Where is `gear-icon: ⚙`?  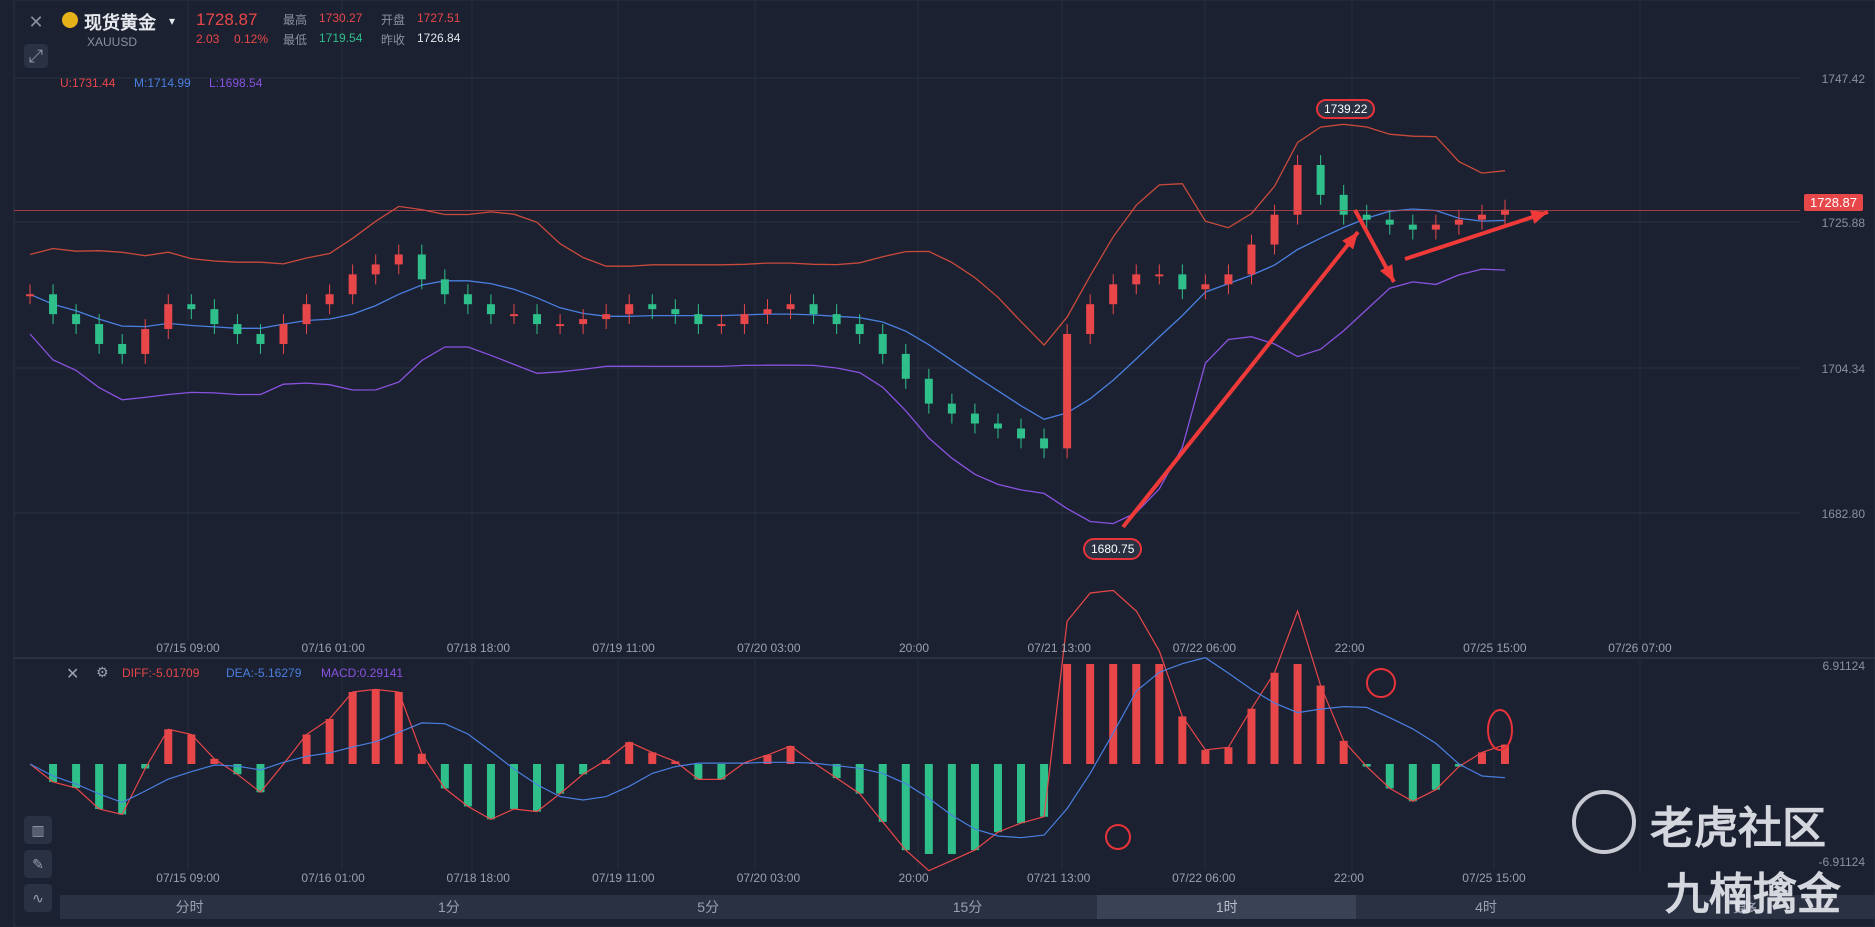 gear-icon: ⚙ is located at coordinates (102, 672).